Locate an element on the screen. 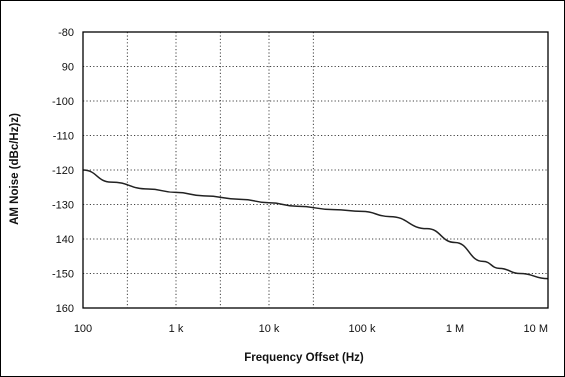  y-tick-label: -150 is located at coordinates (63, 275).